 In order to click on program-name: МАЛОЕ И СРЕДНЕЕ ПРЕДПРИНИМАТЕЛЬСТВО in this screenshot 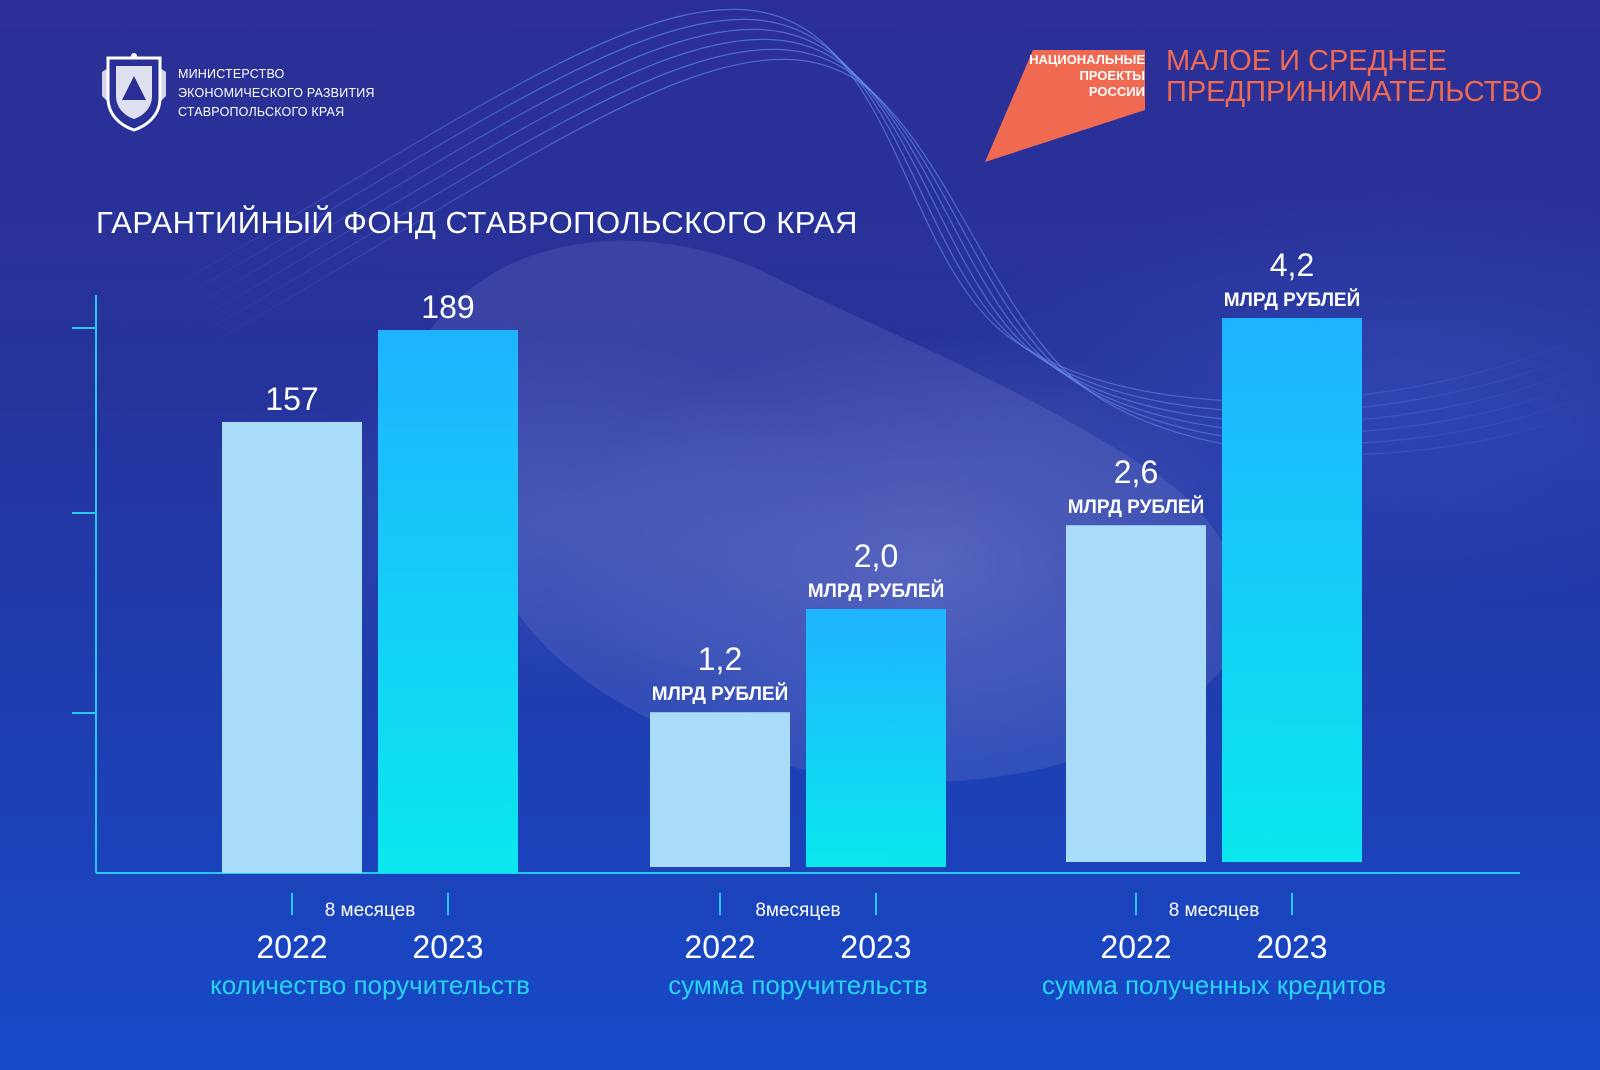, I will do `click(1354, 77)`.